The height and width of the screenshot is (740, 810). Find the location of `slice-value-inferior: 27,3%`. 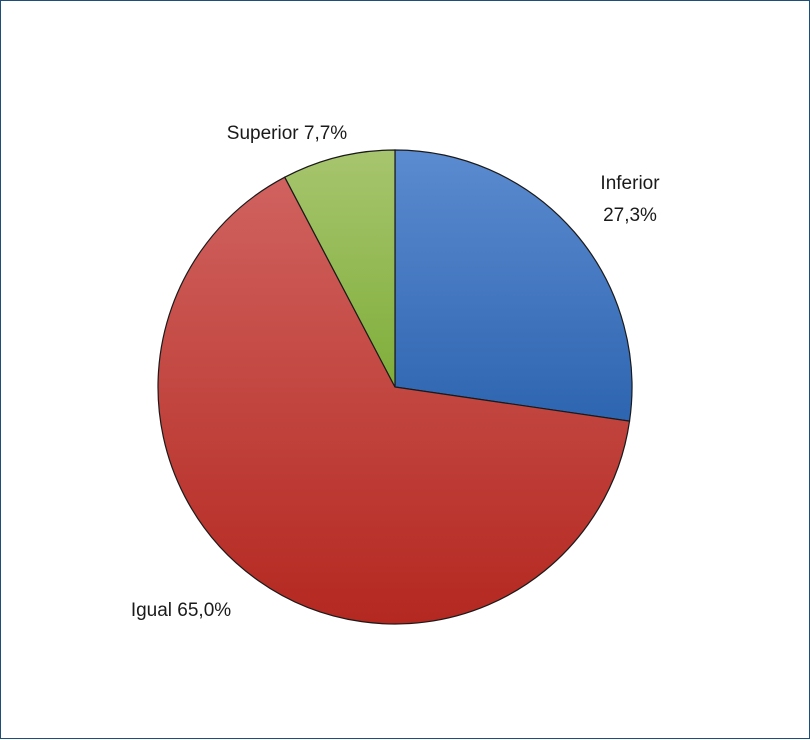

slice-value-inferior: 27,3% is located at coordinates (630, 215).